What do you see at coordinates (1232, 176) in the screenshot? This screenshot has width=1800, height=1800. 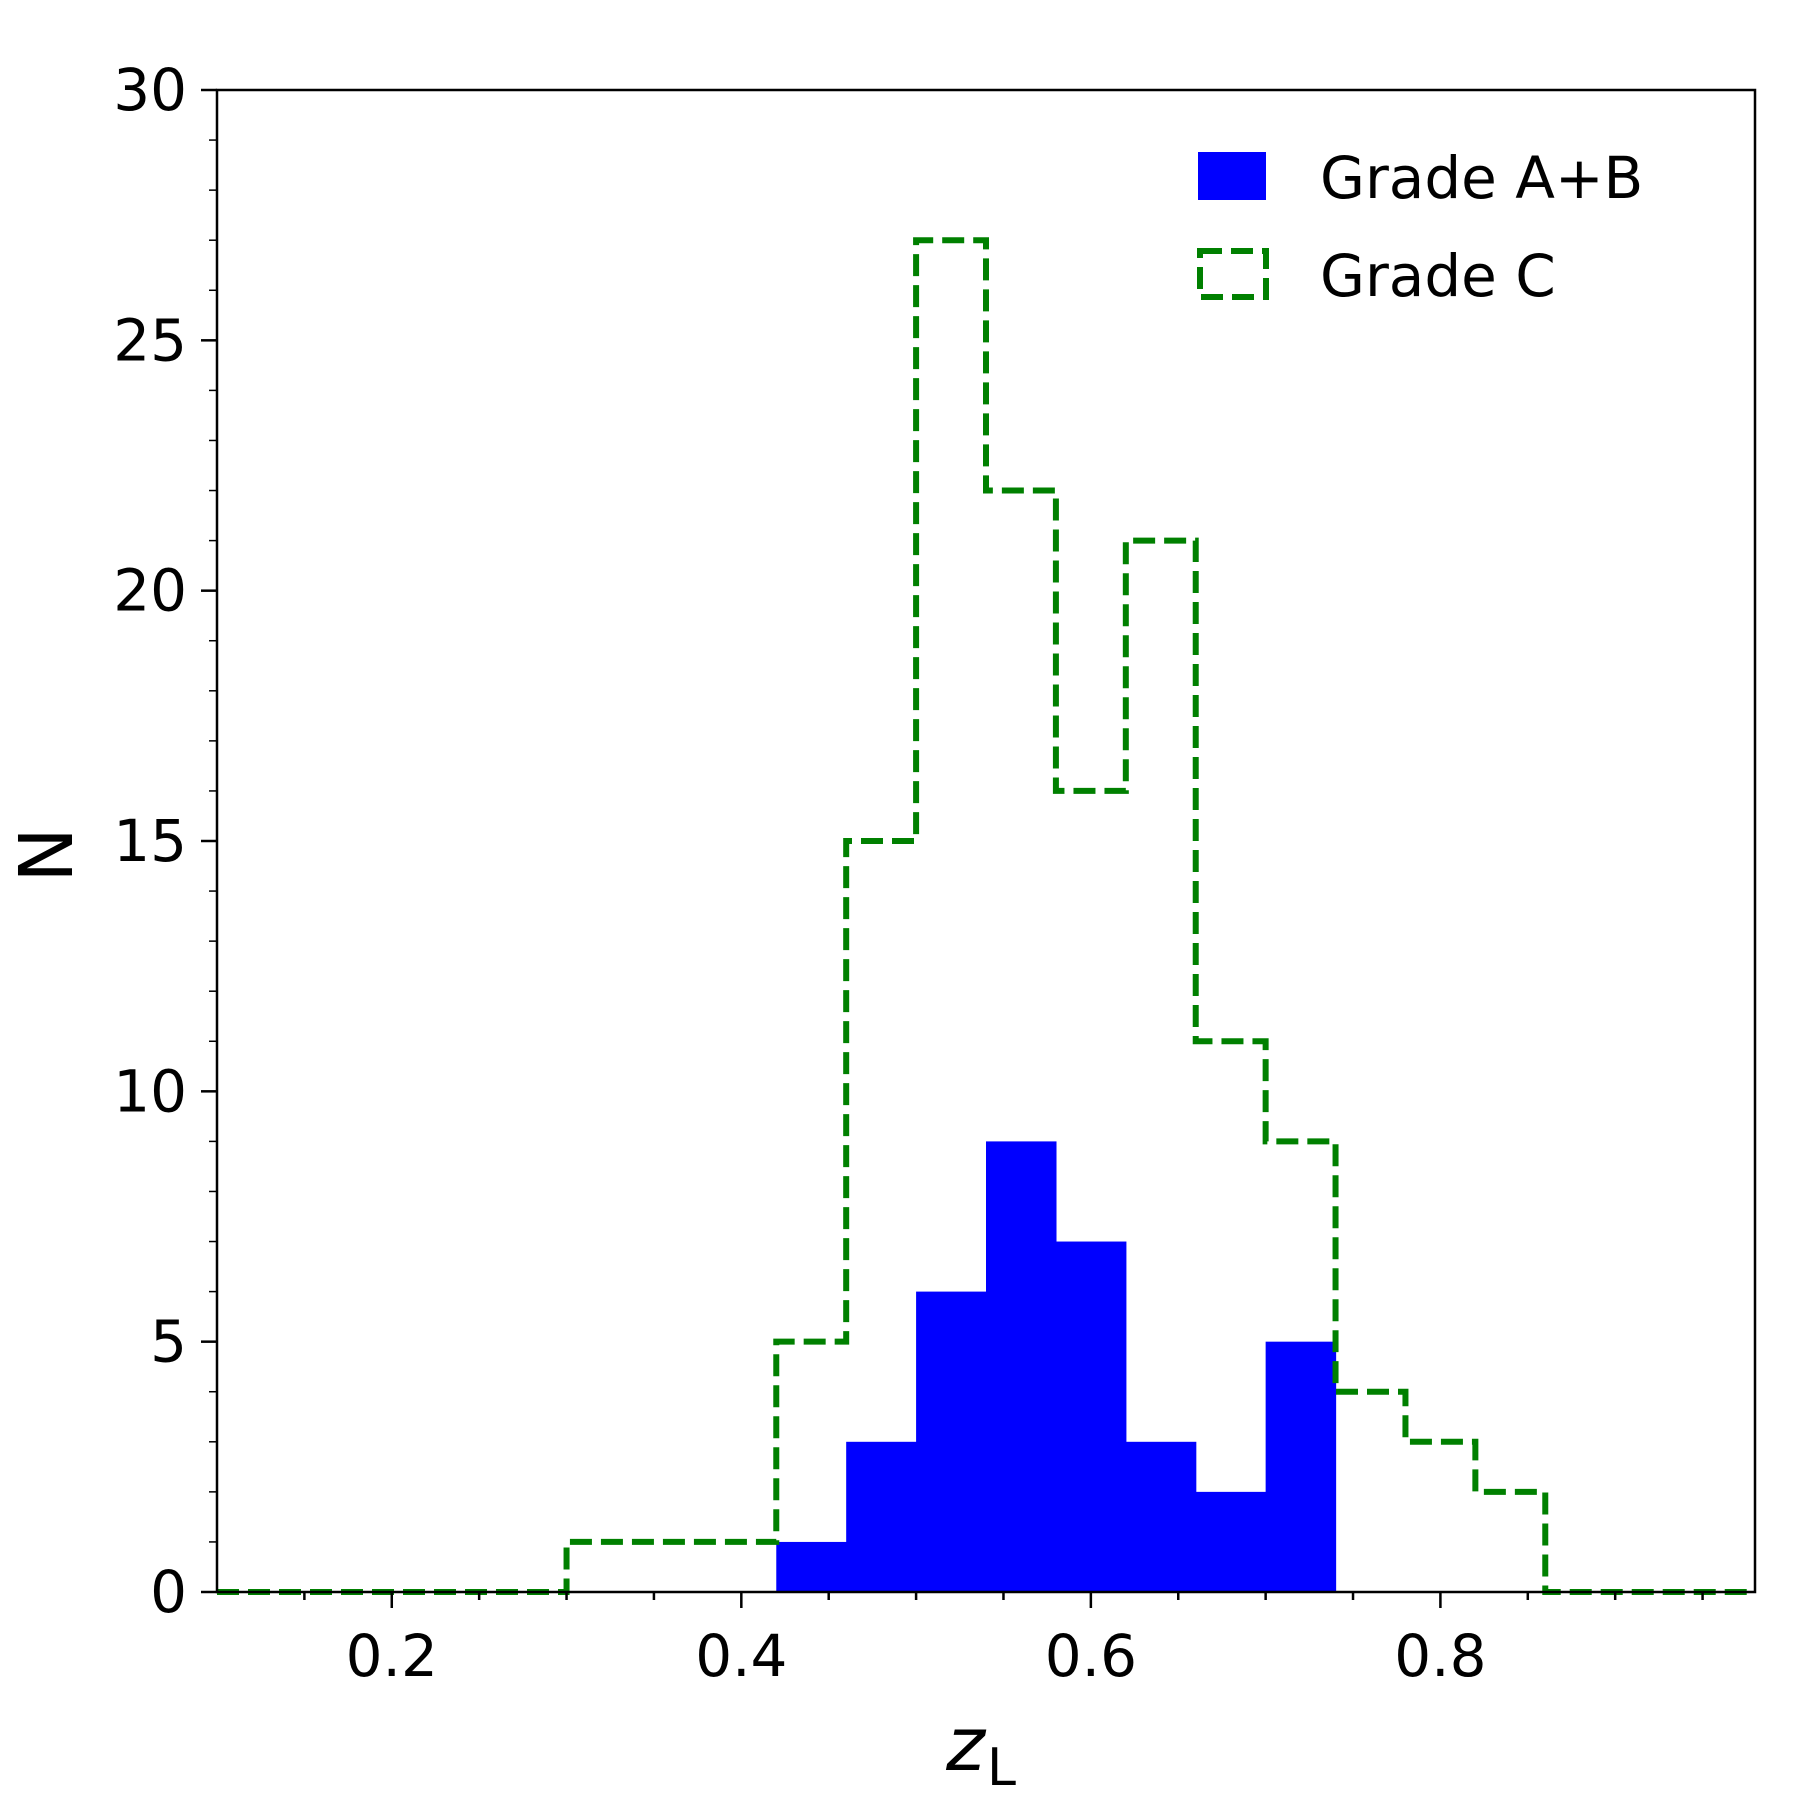 I see `legend-swatch-grade-ab` at bounding box center [1232, 176].